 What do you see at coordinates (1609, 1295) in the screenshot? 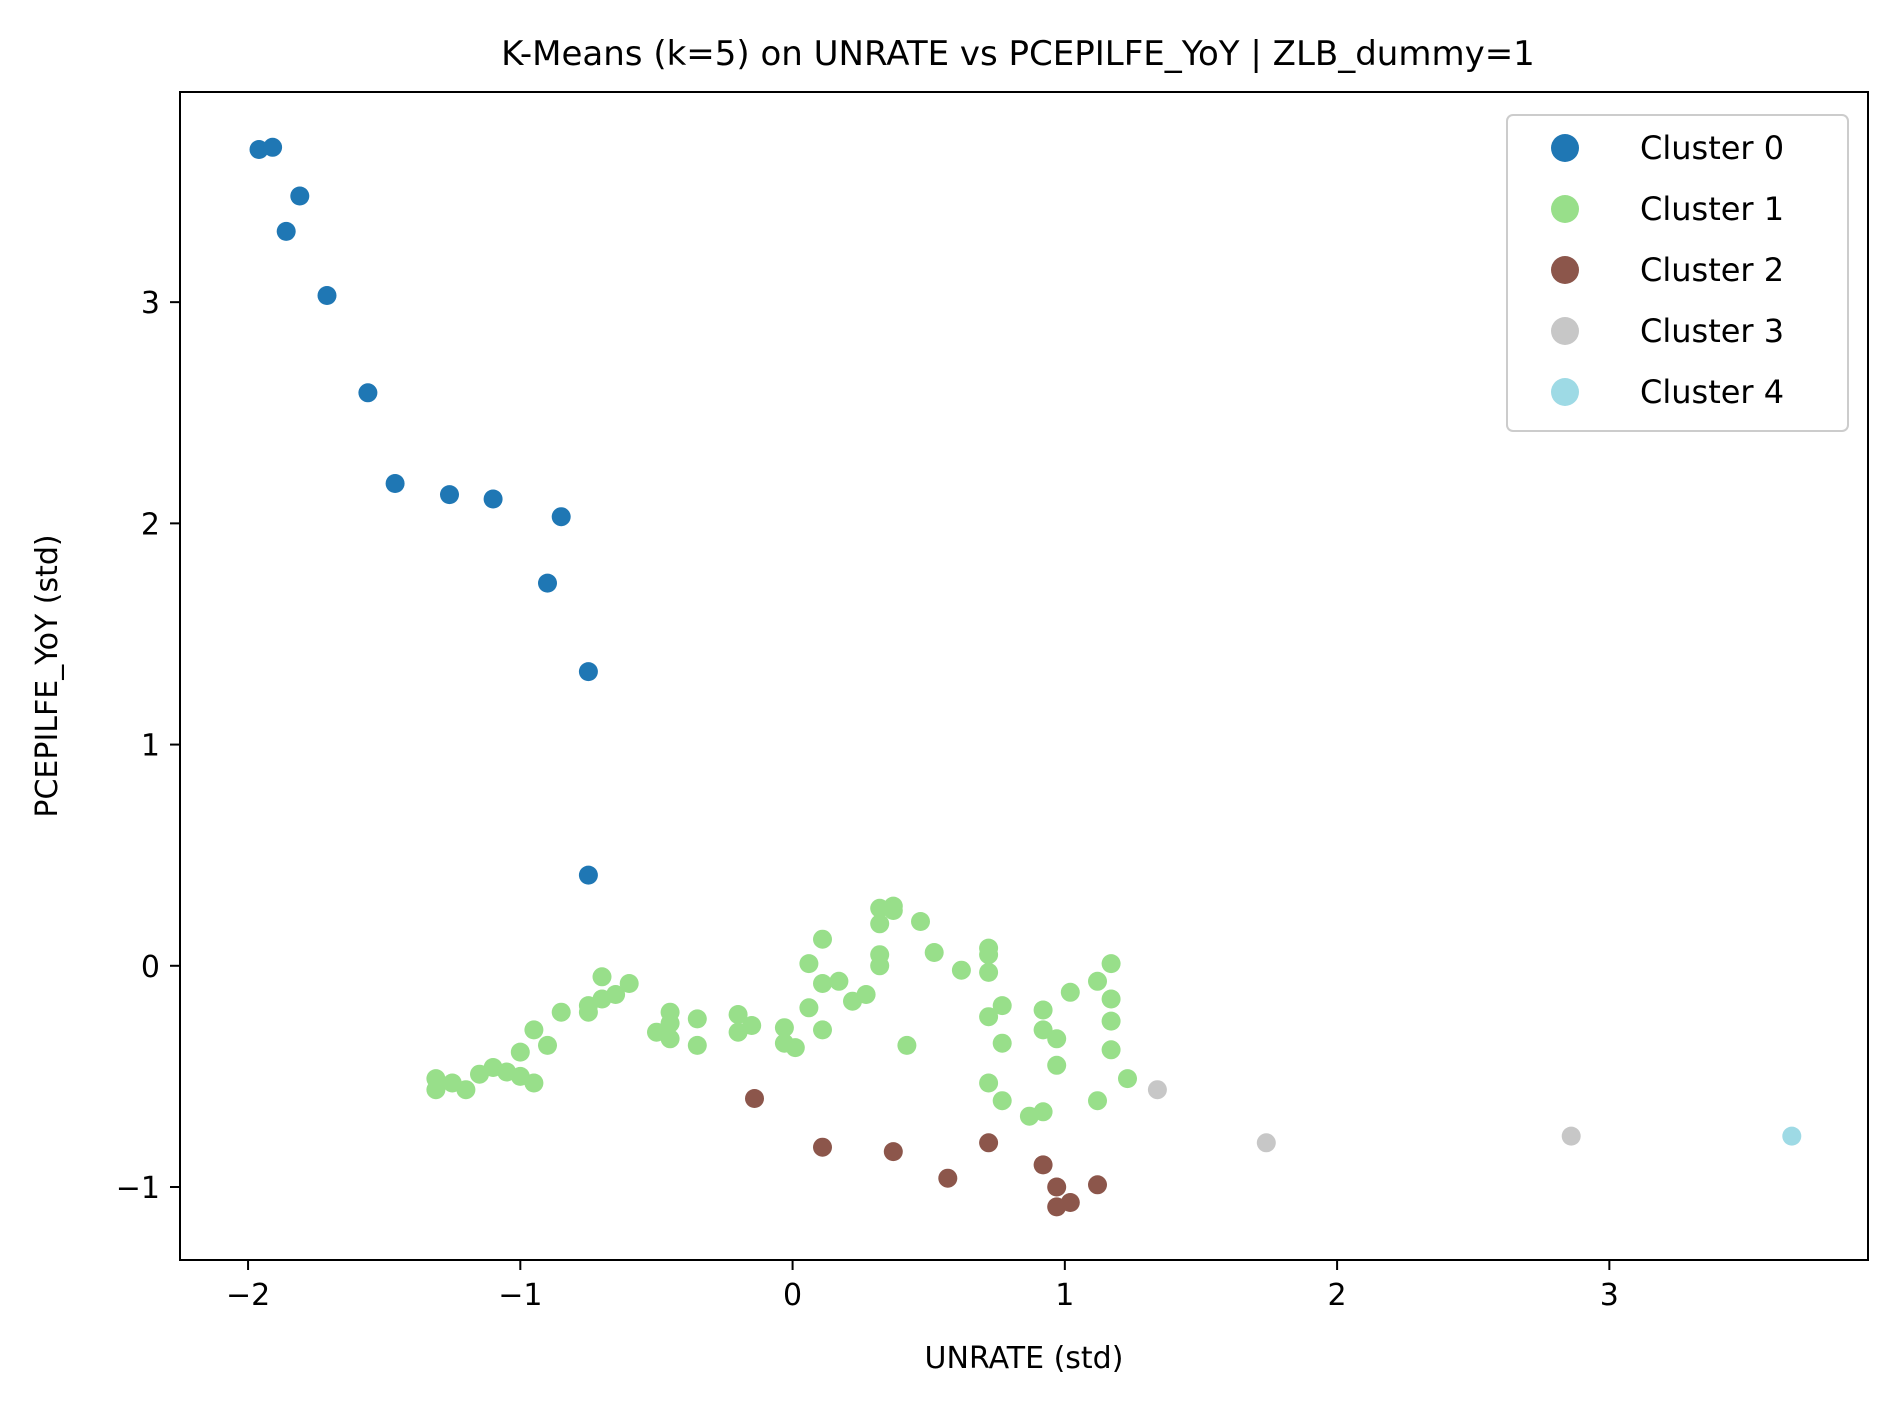
I see `x-tick-label: 3` at bounding box center [1609, 1295].